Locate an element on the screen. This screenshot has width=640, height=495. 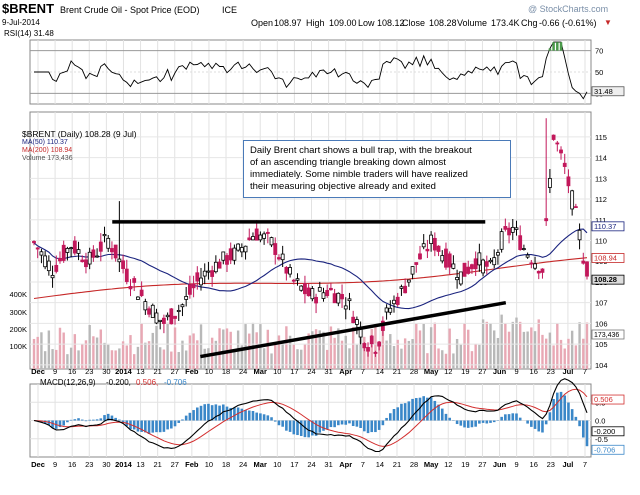
x-tick-label: 17 is located at coordinates (294, 371).